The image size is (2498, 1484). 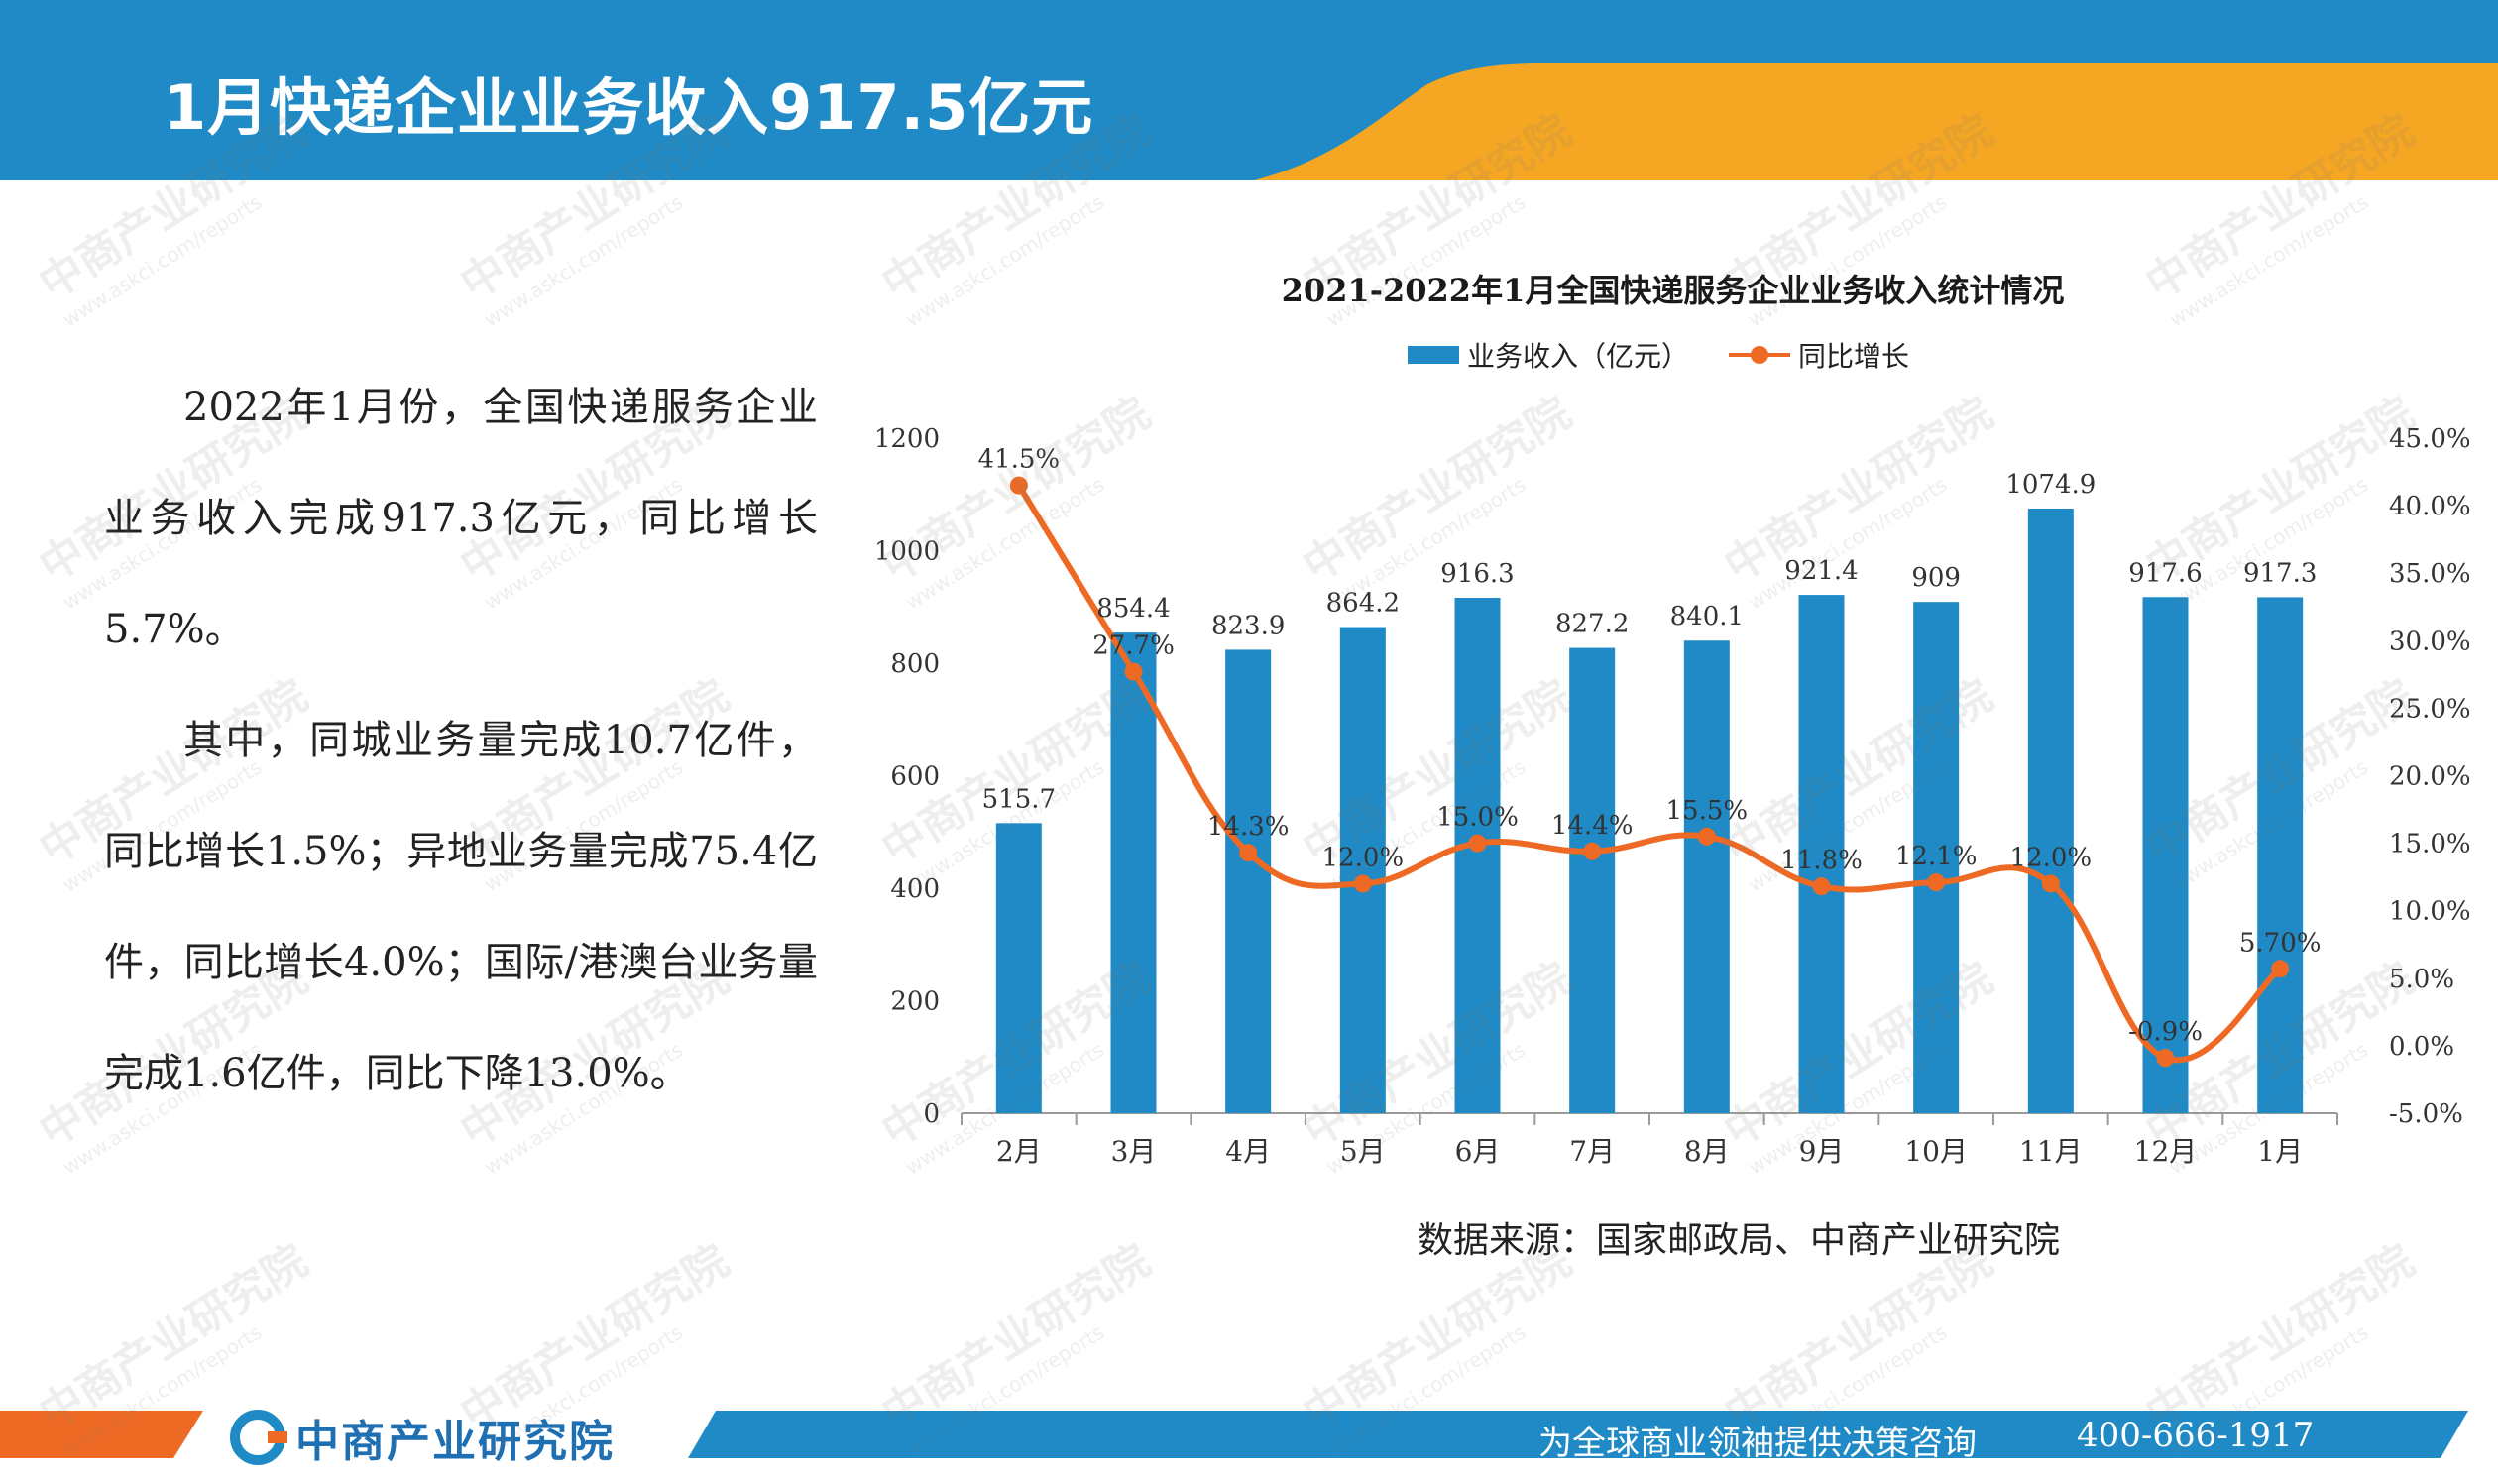 I want to click on revenue-data-label: 864.2, so click(x=1363, y=604).